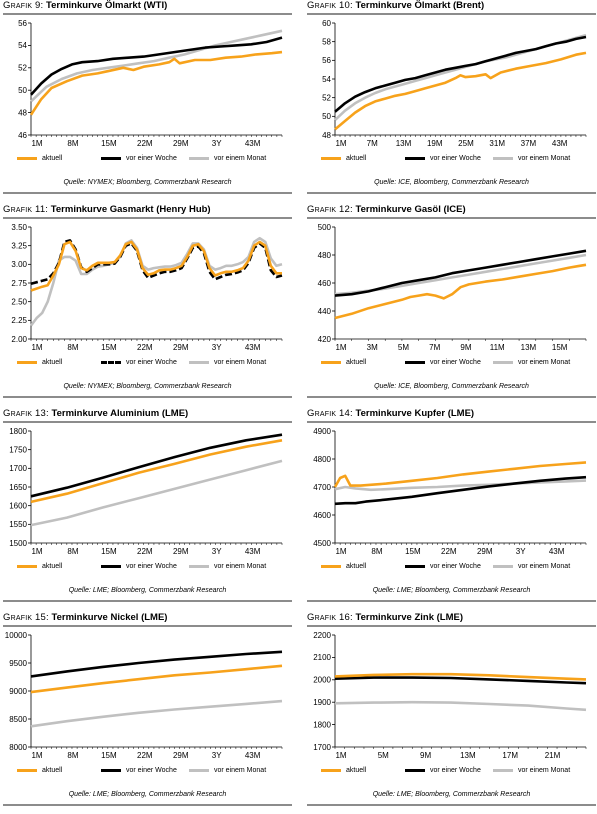 This screenshot has width=597, height=814. Describe the element at coordinates (326, 116) in the screenshot. I see `y-tick-label: 50` at that location.